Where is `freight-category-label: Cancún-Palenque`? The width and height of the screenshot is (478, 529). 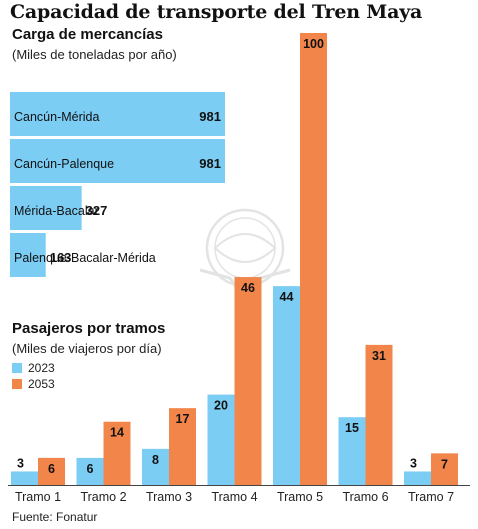 freight-category-label: Cancún-Palenque is located at coordinates (64, 164).